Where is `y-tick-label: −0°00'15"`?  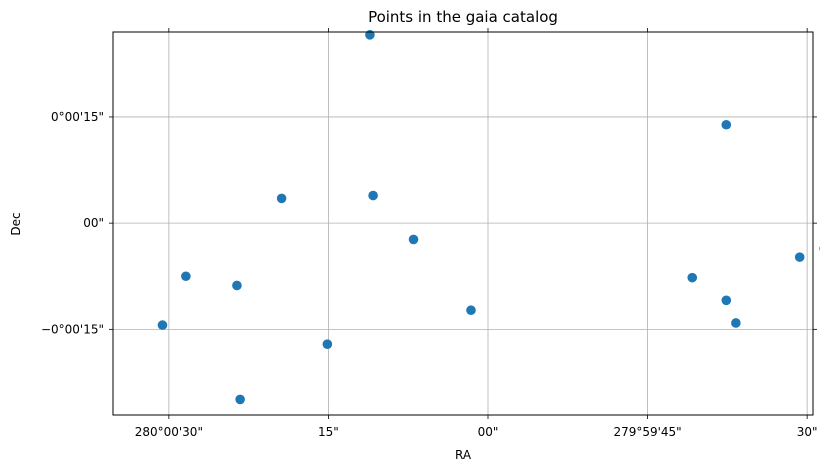
y-tick-label: −0°00'15" is located at coordinates (72, 329).